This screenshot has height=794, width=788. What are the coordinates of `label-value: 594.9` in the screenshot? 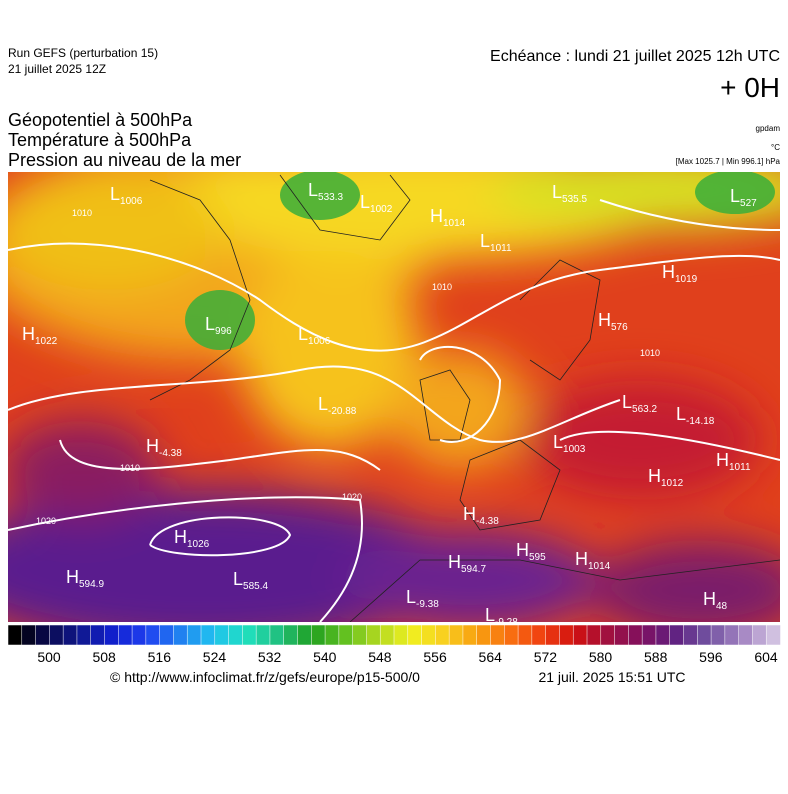 It's located at (91, 584).